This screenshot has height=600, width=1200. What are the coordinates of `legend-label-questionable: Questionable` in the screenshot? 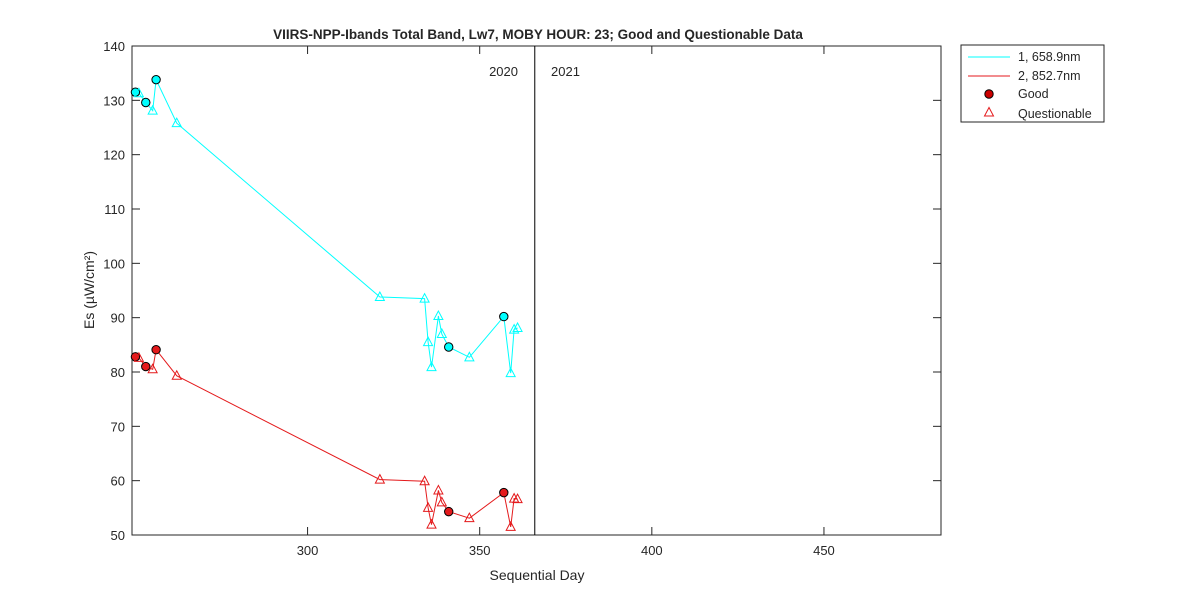 It's located at (1055, 114).